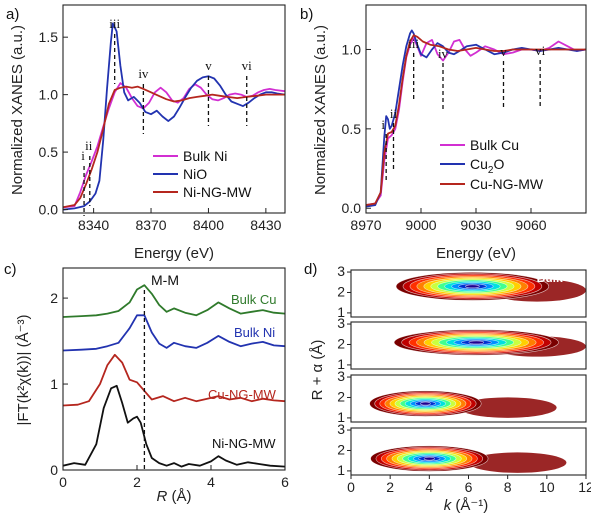  I want to click on wt-map-label-ni-ng-mw: Ni-NG-MW, so click(553, 436).